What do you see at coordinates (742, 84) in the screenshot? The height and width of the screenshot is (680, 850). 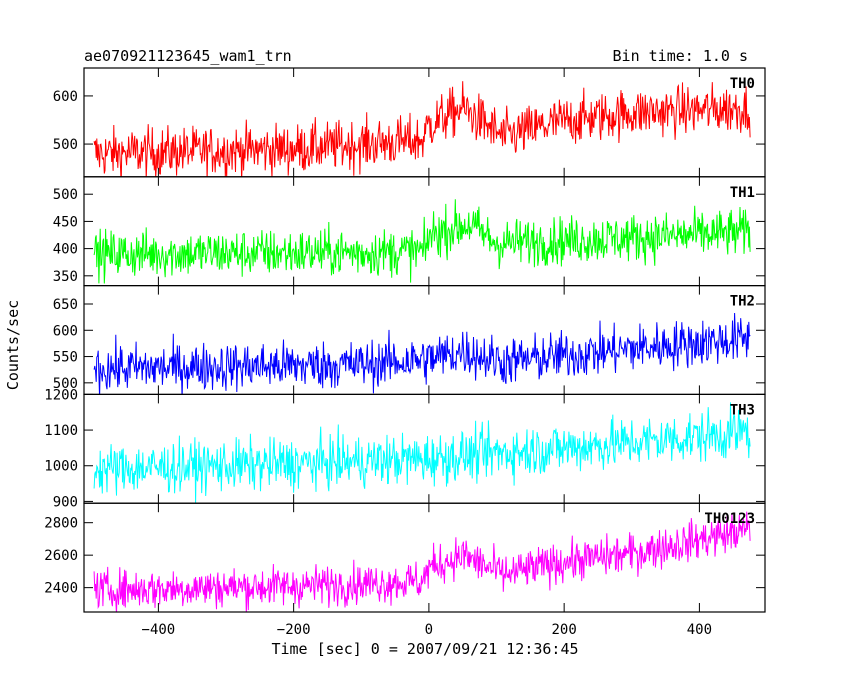 I see `panel-label-th0: TH0` at bounding box center [742, 84].